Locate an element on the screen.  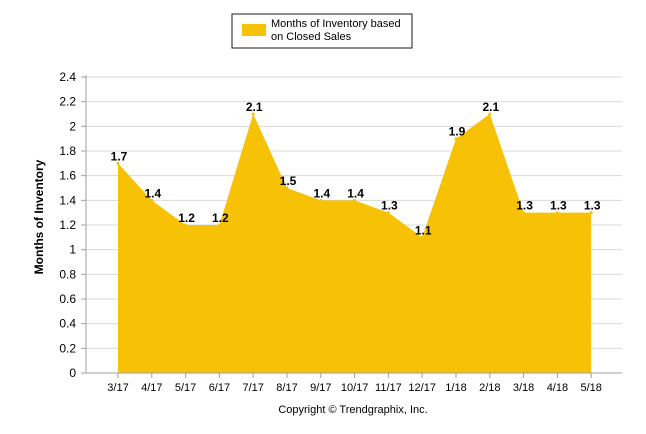
x-tick-label: 10/17 is located at coordinates (355, 388).